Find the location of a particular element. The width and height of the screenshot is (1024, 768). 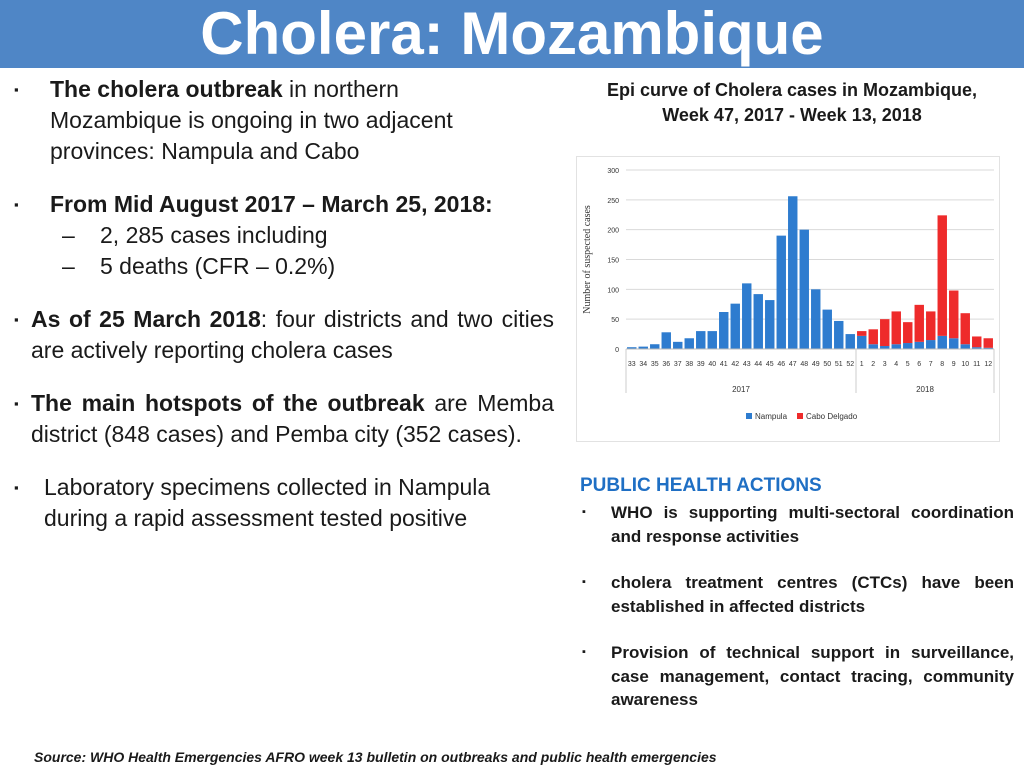

x-tick-label: 43 is located at coordinates (747, 364).